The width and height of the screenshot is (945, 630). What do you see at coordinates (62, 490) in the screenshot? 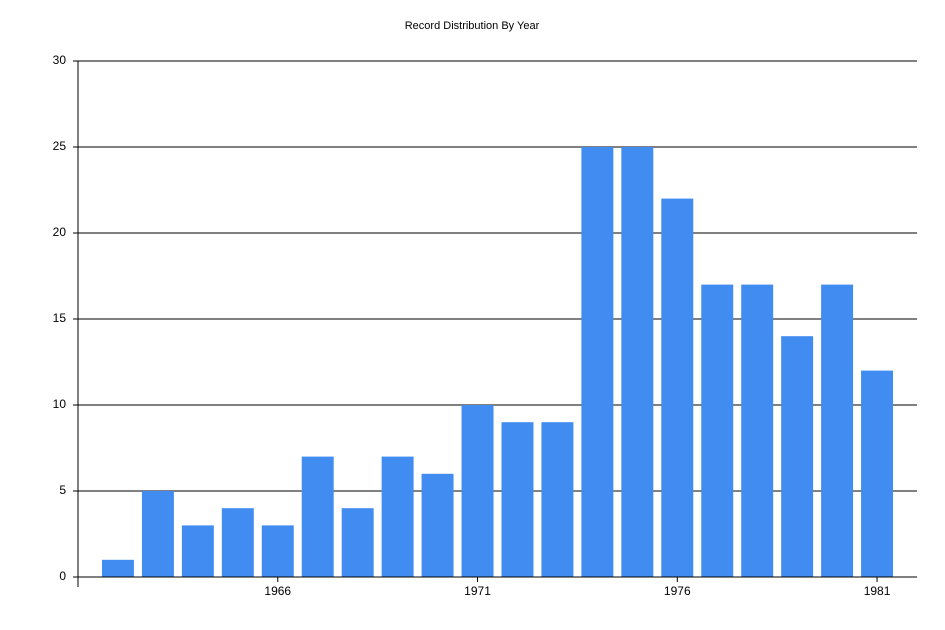
I see `y-tick-label: 5` at bounding box center [62, 490].